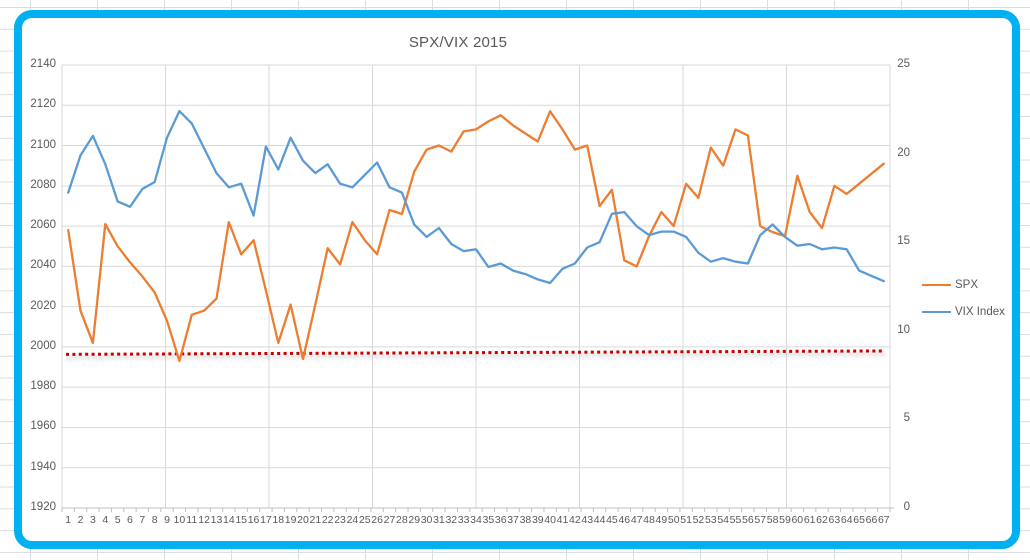  I want to click on vix-line-swatch, so click(936, 311).